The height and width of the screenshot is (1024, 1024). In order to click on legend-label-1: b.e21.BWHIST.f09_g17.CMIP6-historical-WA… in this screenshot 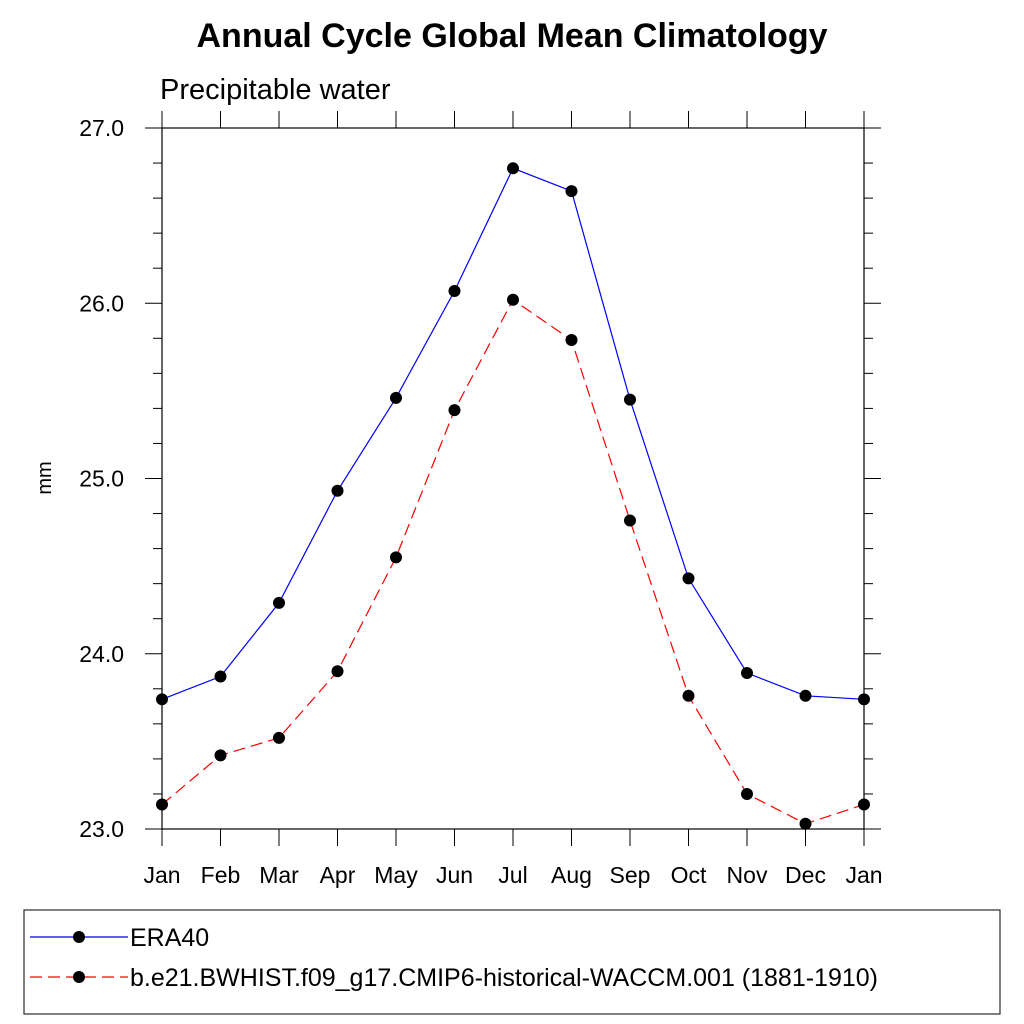, I will do `click(504, 978)`.